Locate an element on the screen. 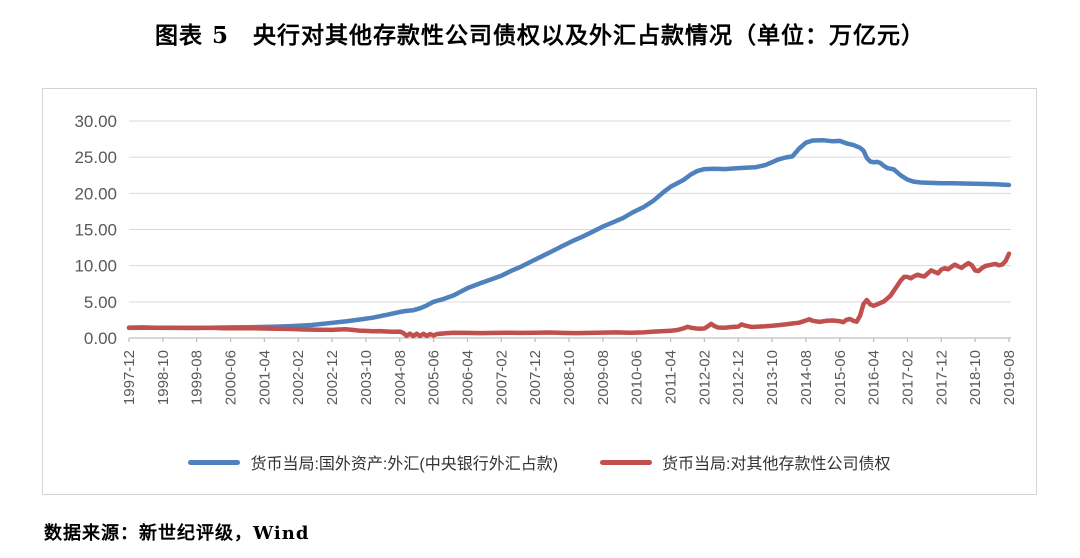  svg-text: 2012-12 is located at coordinates (738, 377).